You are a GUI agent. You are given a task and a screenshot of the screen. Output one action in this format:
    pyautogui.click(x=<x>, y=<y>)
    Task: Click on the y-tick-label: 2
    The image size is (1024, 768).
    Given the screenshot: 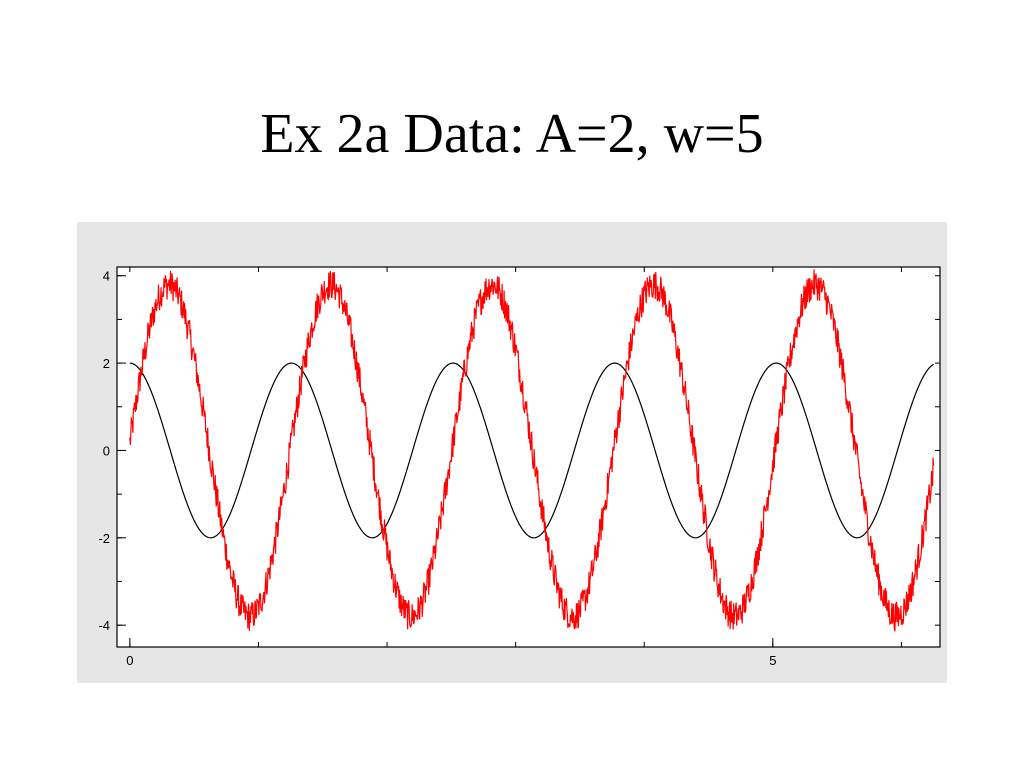 What is the action you would take?
    pyautogui.click(x=106, y=363)
    